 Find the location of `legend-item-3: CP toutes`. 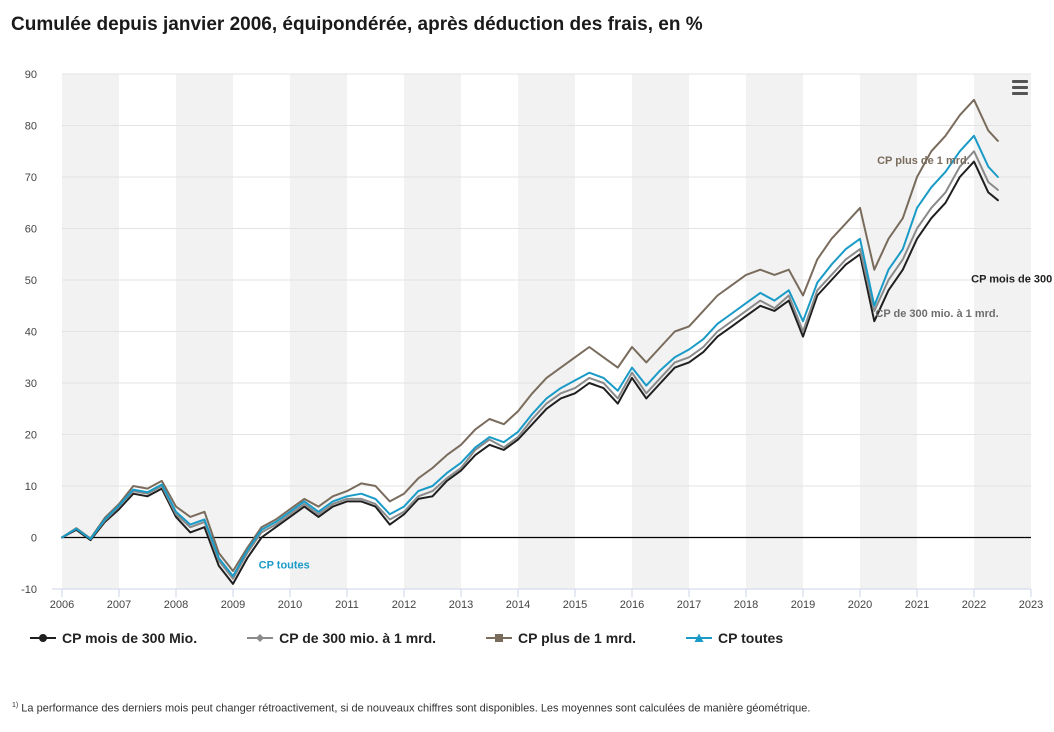

legend-item-3: CP toutes is located at coordinates (734, 638).